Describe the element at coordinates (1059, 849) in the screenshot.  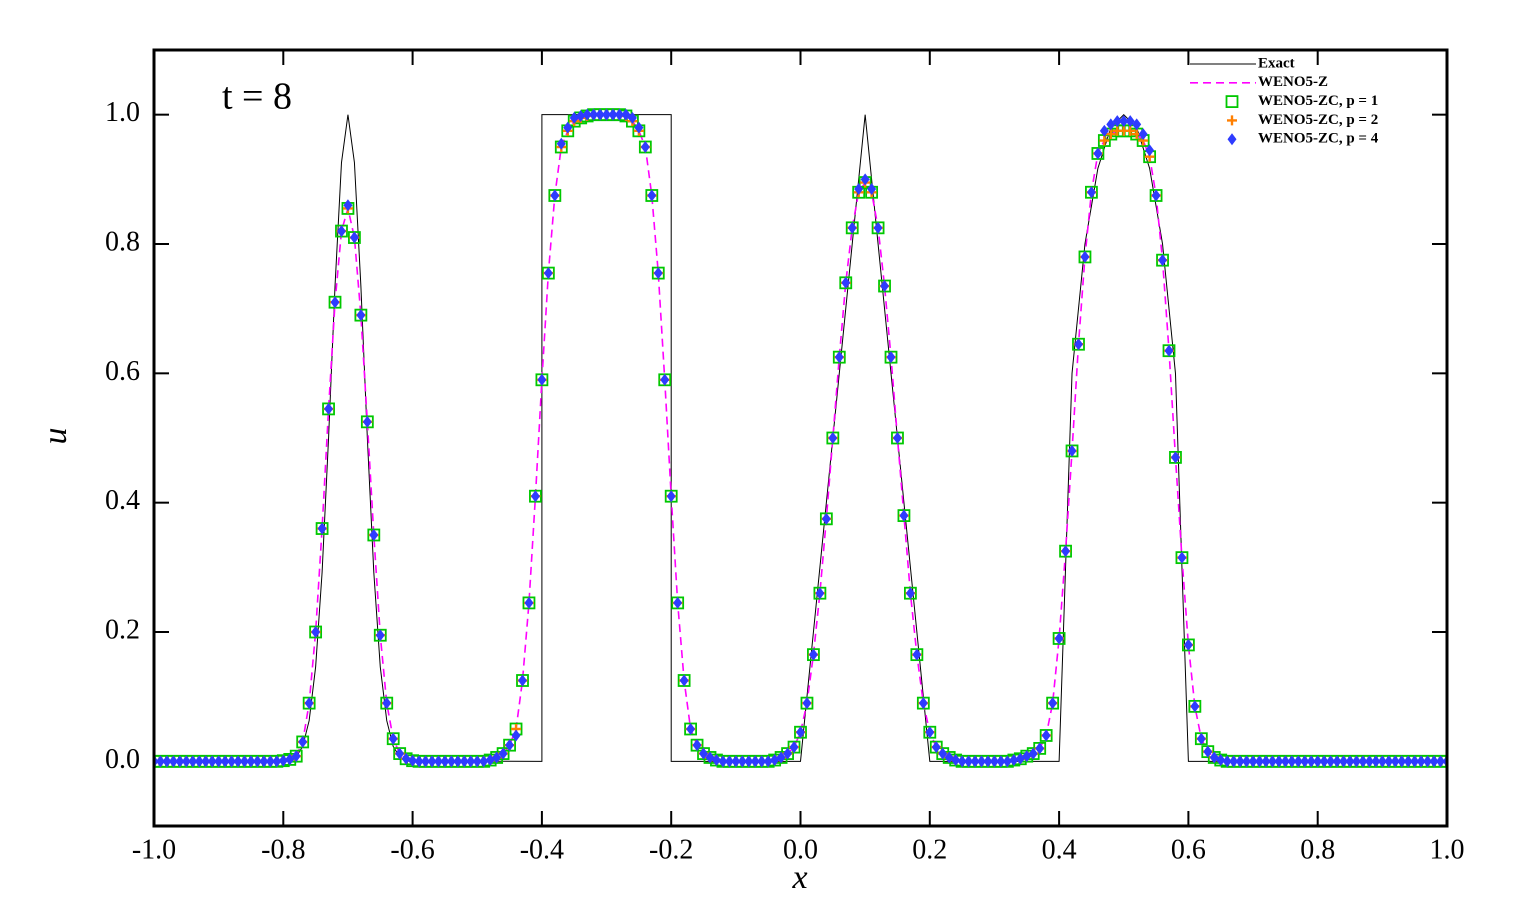
I see `x-tick-label: 0.4` at that location.